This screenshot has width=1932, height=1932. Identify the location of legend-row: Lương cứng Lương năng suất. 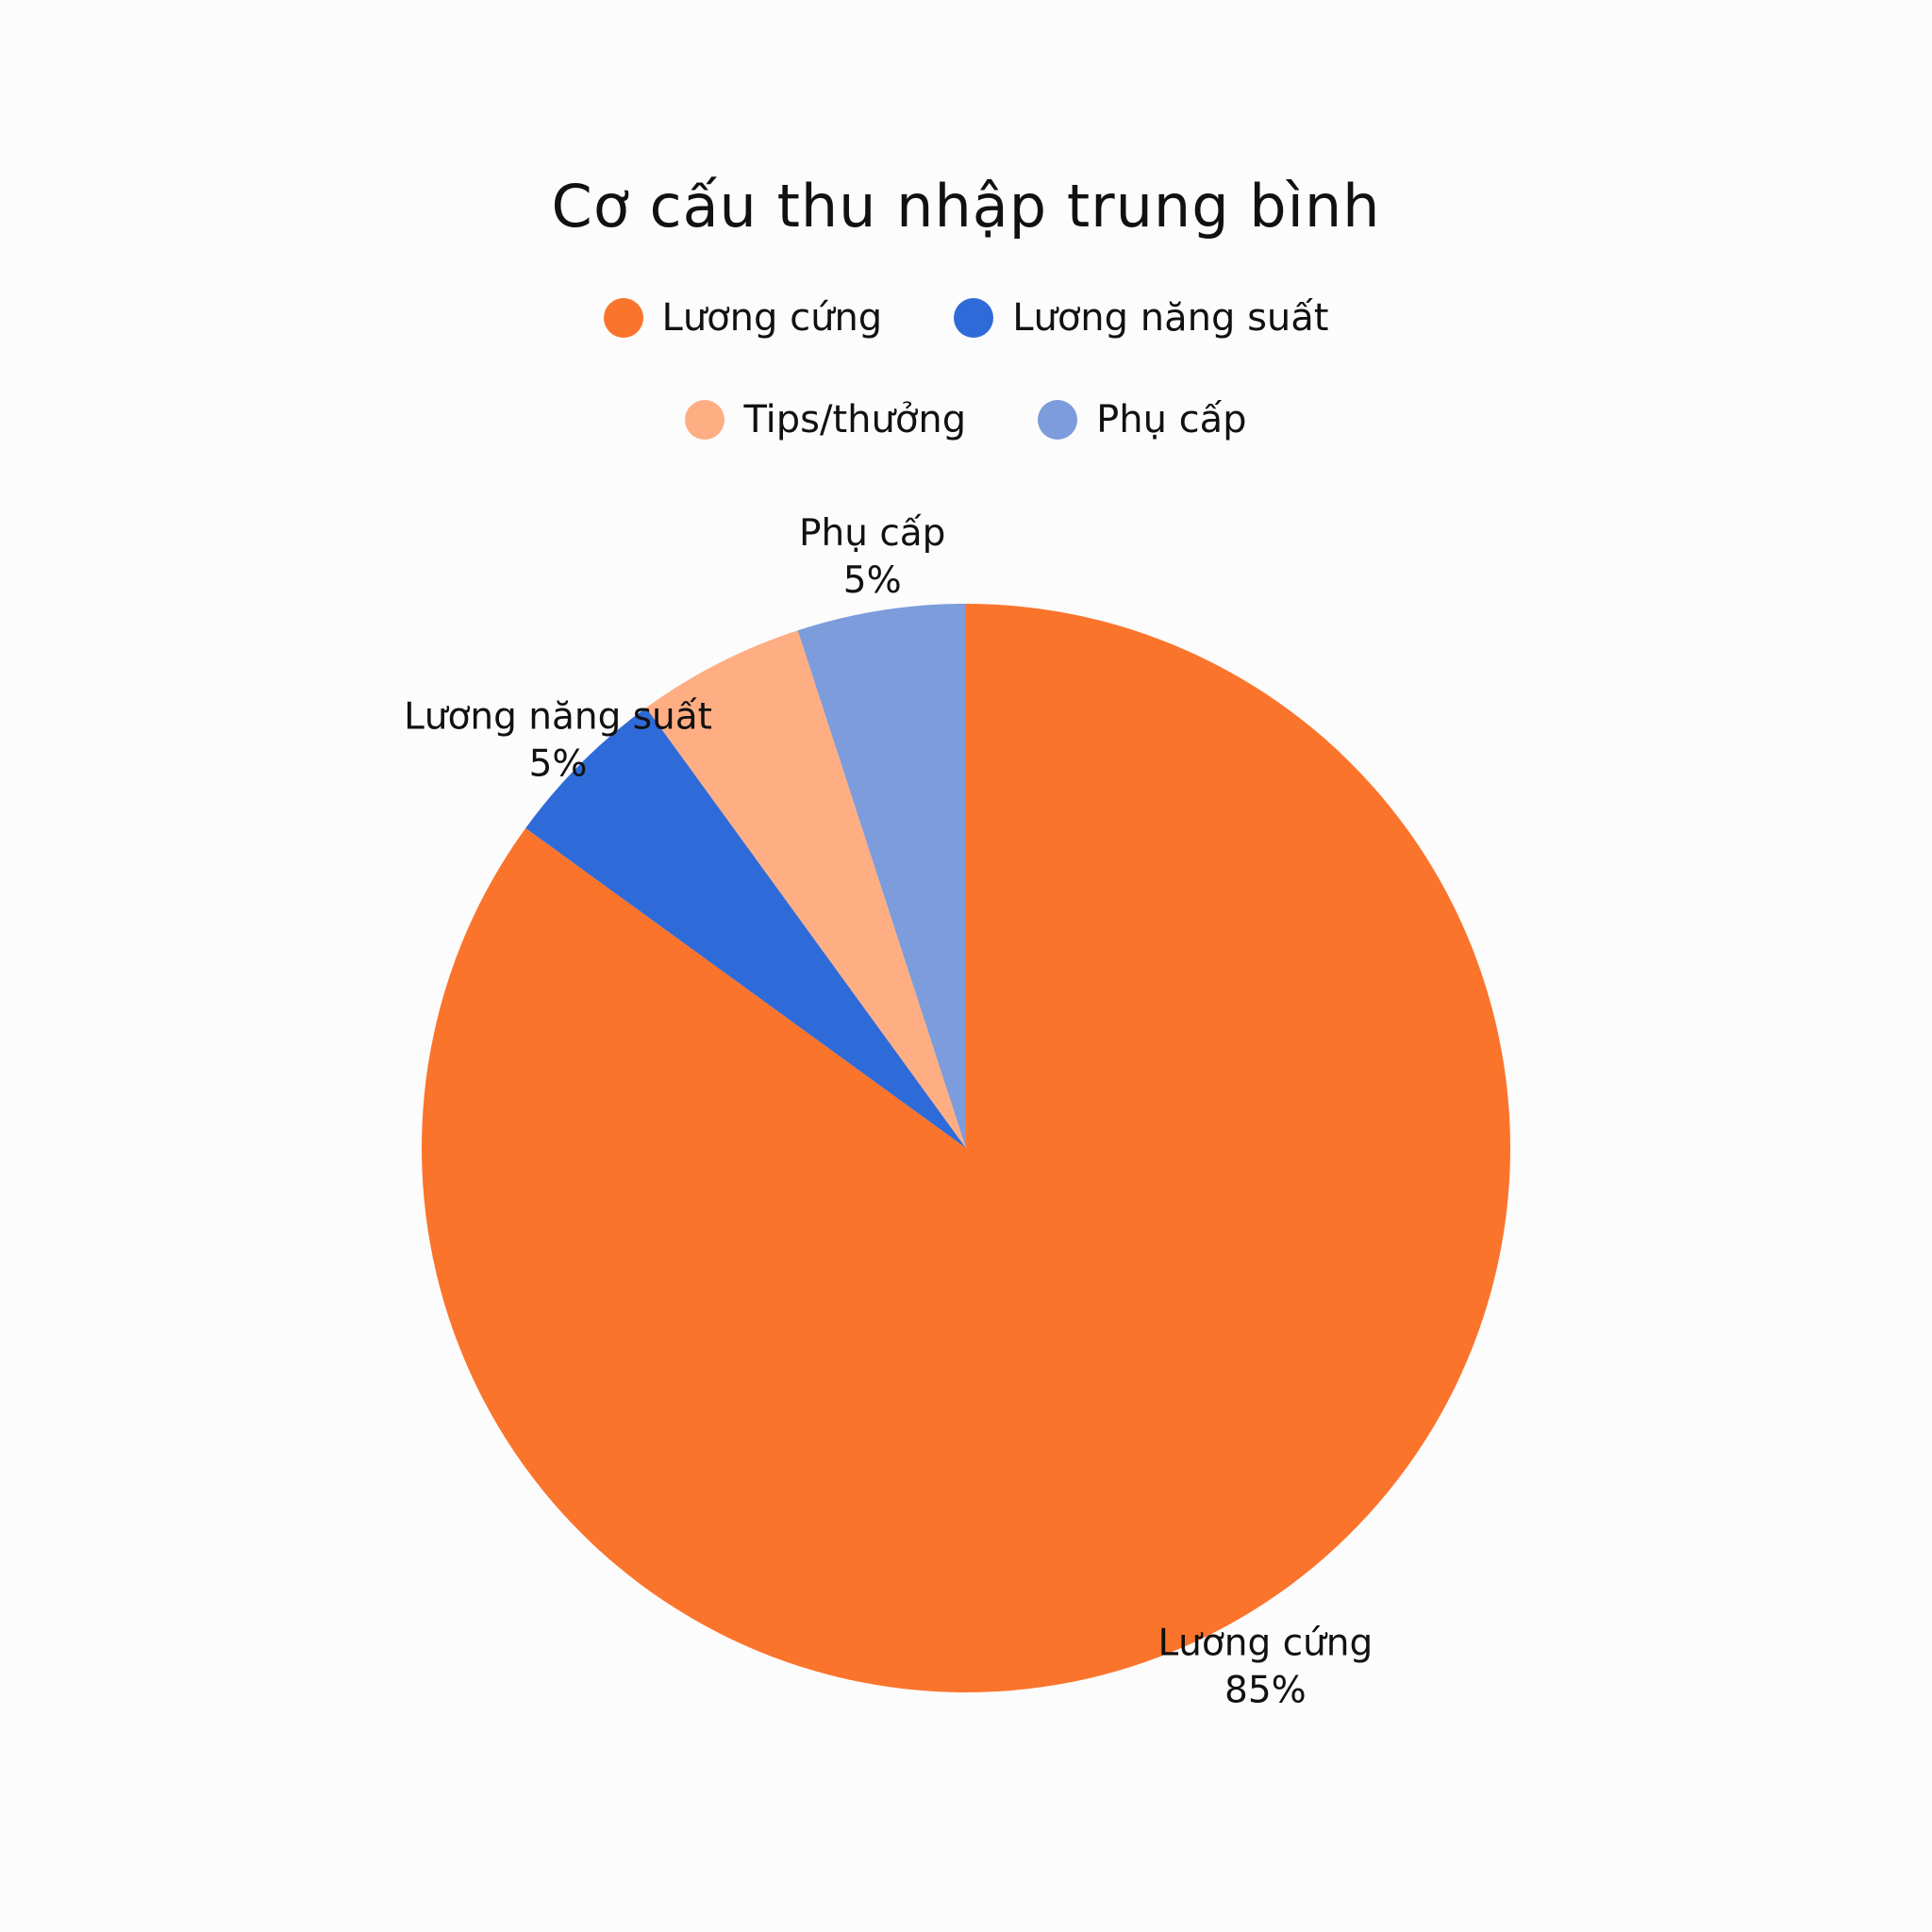
(966, 318).